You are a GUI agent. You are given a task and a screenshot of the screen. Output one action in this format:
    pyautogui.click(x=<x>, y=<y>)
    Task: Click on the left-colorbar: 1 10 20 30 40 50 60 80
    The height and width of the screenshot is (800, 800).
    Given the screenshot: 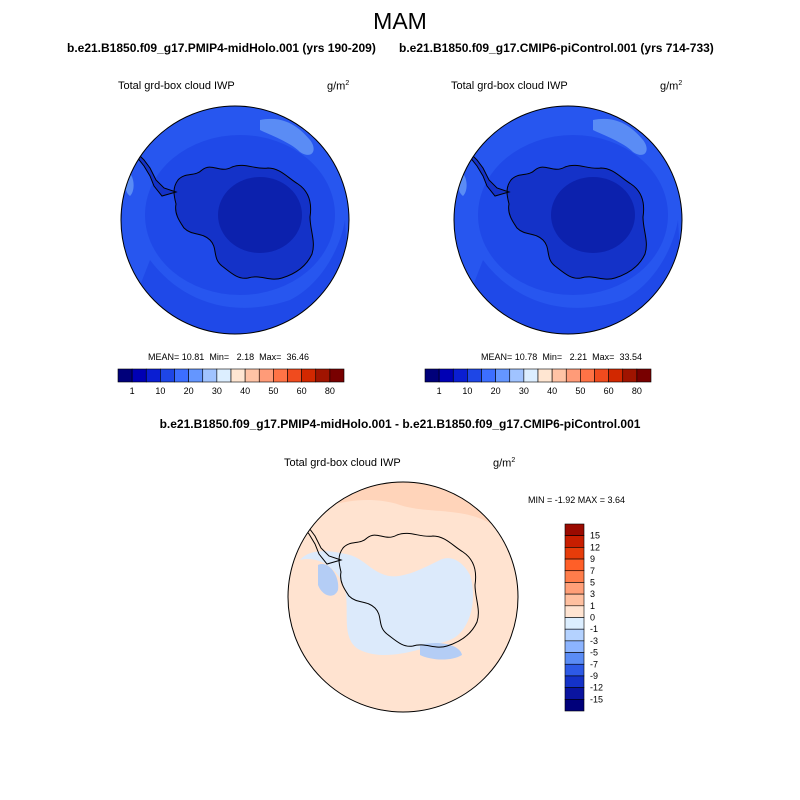 What is the action you would take?
    pyautogui.click(x=231, y=382)
    